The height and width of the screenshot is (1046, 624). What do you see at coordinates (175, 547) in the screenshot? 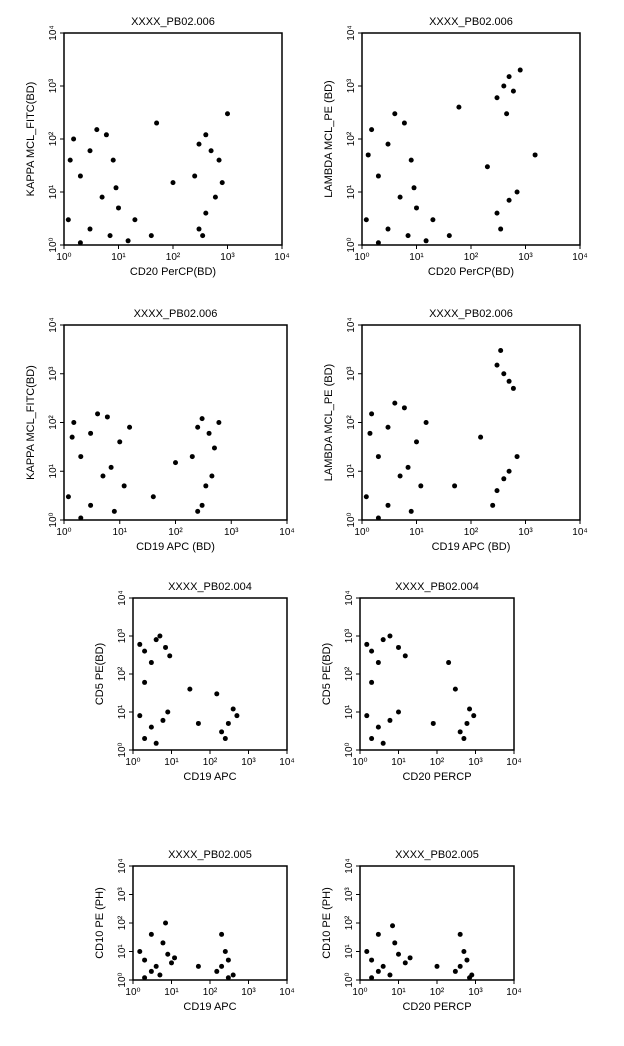
I see `x-axis-label: CD19 APC (BD)` at bounding box center [175, 547].